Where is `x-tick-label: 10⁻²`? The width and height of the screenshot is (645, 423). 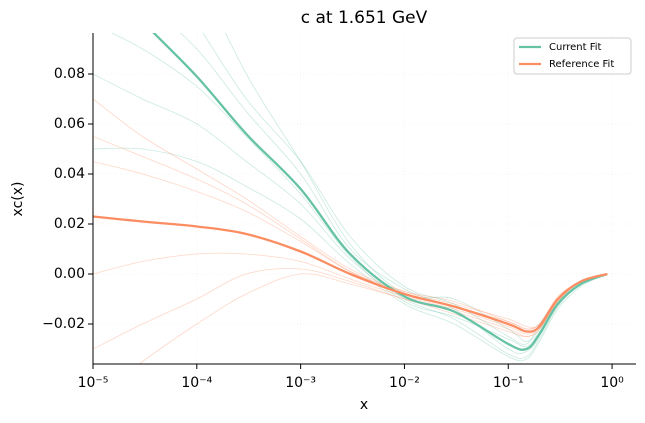
x-tick-label: 10⁻² is located at coordinates (404, 383).